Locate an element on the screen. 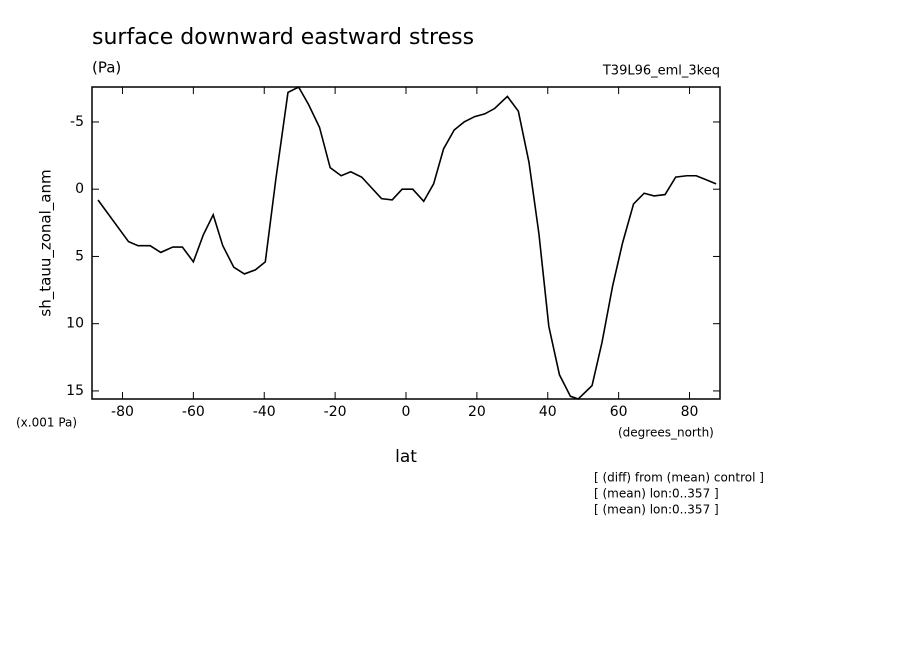 Image resolution: width=904 pixels, height=658 pixels. y-tick-label: 10 is located at coordinates (75, 324).